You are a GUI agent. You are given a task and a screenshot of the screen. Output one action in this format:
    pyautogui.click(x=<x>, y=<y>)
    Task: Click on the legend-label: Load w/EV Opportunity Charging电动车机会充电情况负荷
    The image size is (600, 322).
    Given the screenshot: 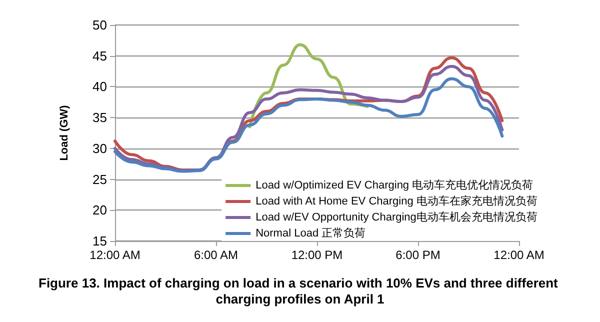 What is the action you would take?
    pyautogui.click(x=397, y=217)
    